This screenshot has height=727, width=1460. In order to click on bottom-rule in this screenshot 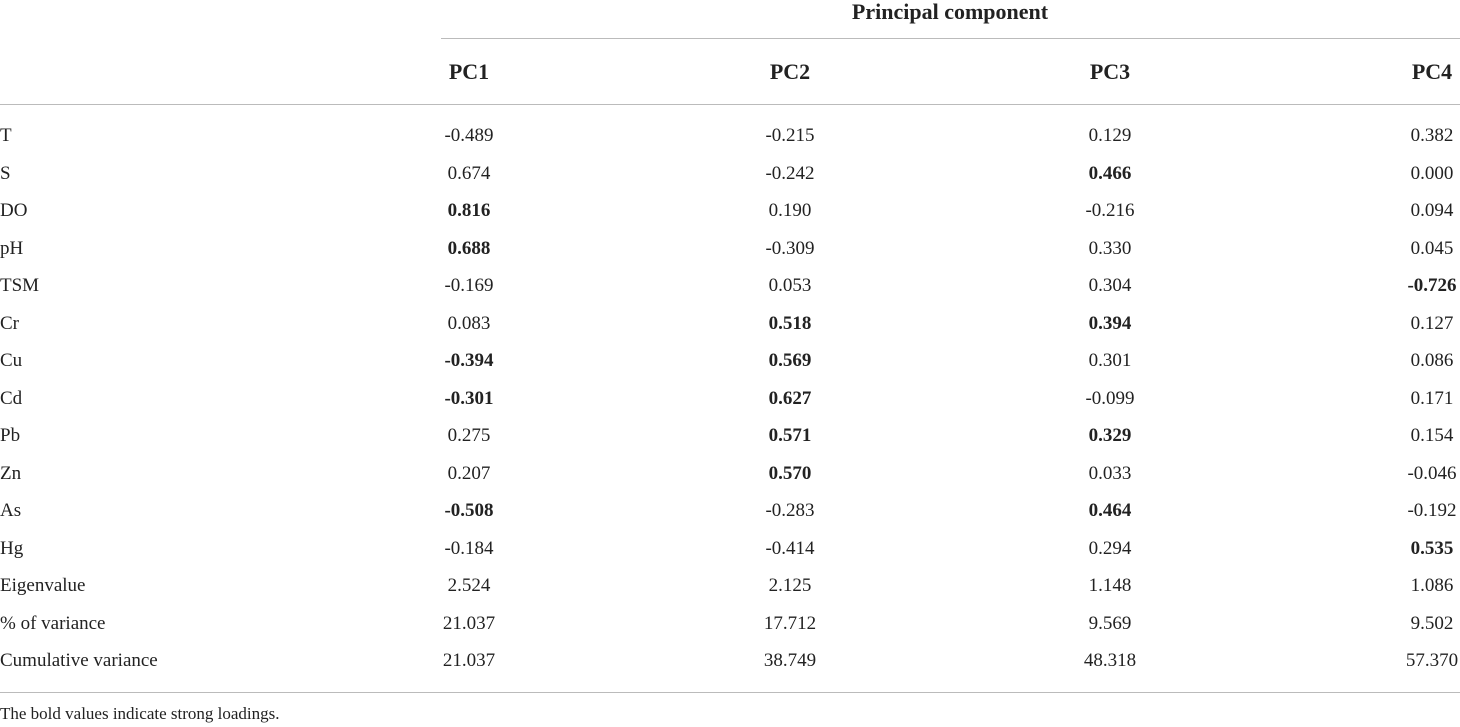, I will do `click(730, 692)`.